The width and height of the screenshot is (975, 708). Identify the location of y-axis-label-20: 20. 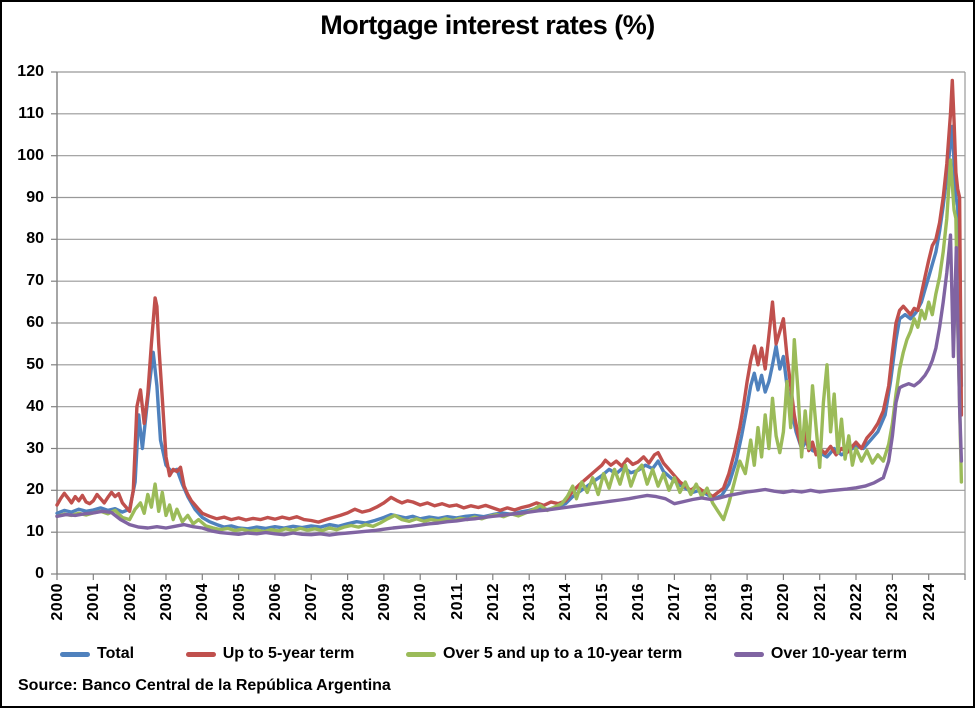
(35, 490).